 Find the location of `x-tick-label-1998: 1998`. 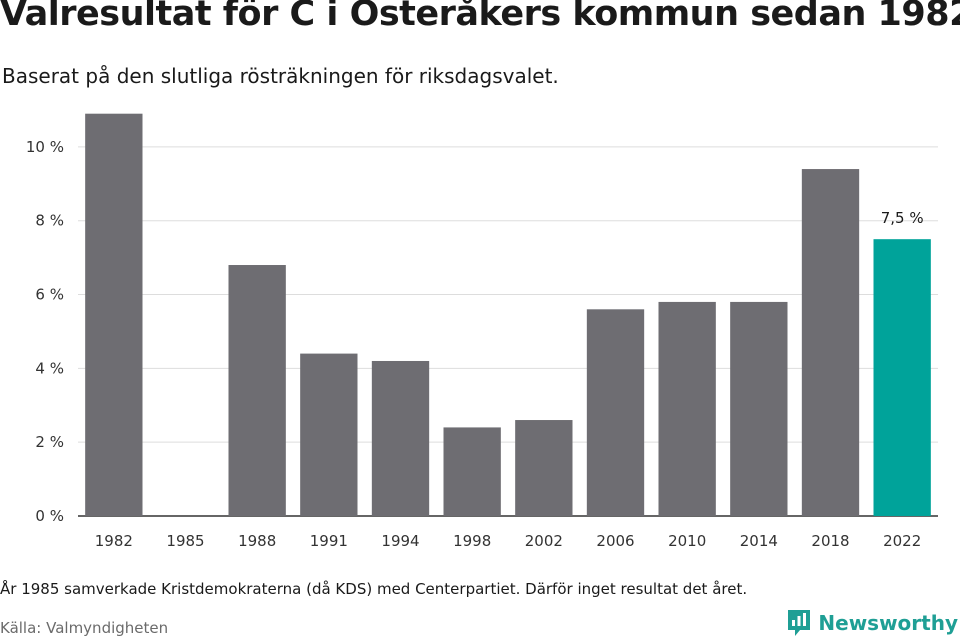

x-tick-label-1998: 1998 is located at coordinates (472, 541).